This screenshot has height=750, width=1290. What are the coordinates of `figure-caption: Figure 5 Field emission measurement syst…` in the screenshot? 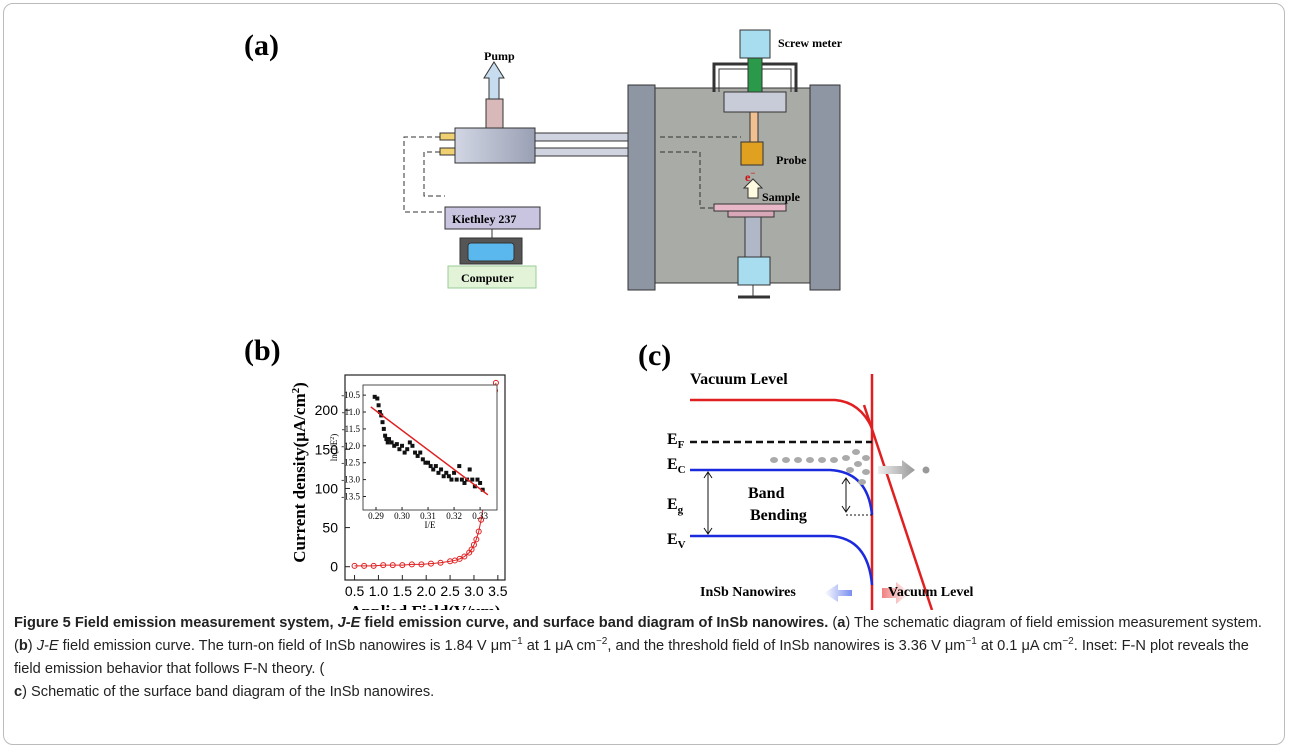 It's located at (645, 658).